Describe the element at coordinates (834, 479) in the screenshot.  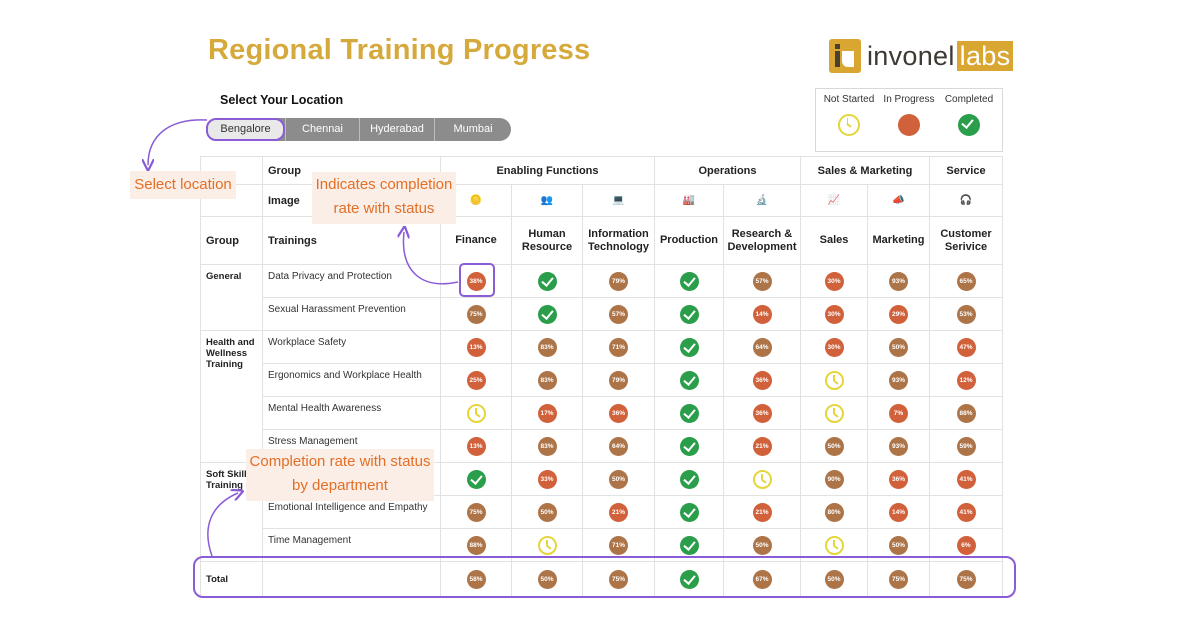
I see `status-cell: 90%` at that location.